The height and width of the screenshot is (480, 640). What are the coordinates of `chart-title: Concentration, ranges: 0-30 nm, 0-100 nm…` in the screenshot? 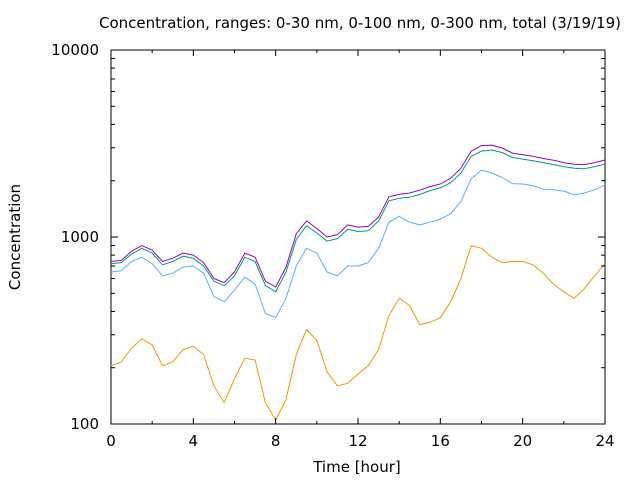 It's located at (360, 23).